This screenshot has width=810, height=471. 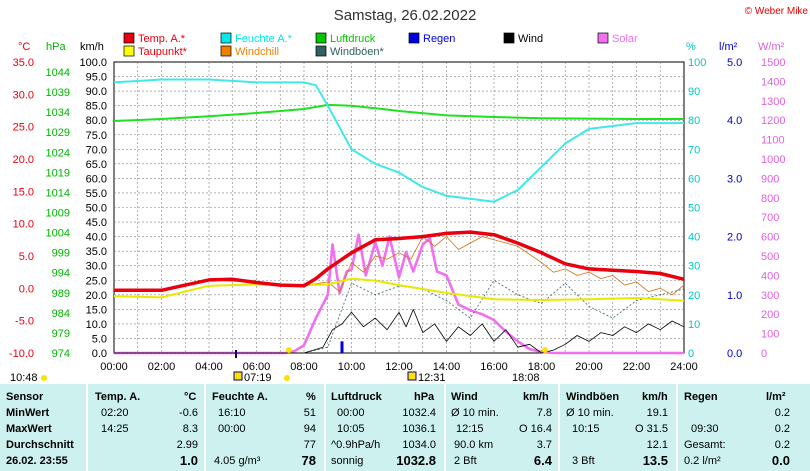 What do you see at coordinates (58, 193) in the screenshot?
I see `pressure-axis-tick: 1014` at bounding box center [58, 193].